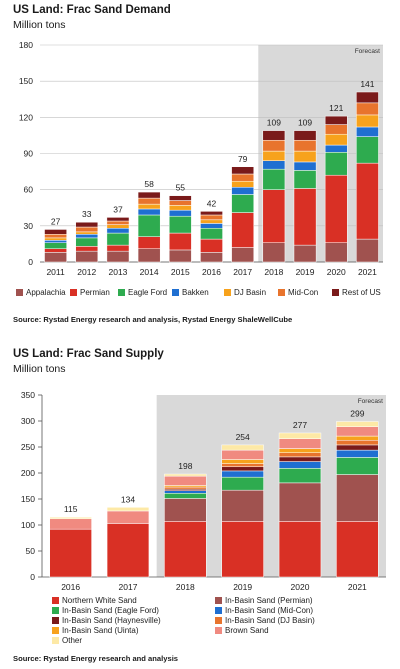 The width and height of the screenshot is (400, 669). Describe the element at coordinates (367, 84) in the screenshot. I see `bar-total-label: 141` at that location.